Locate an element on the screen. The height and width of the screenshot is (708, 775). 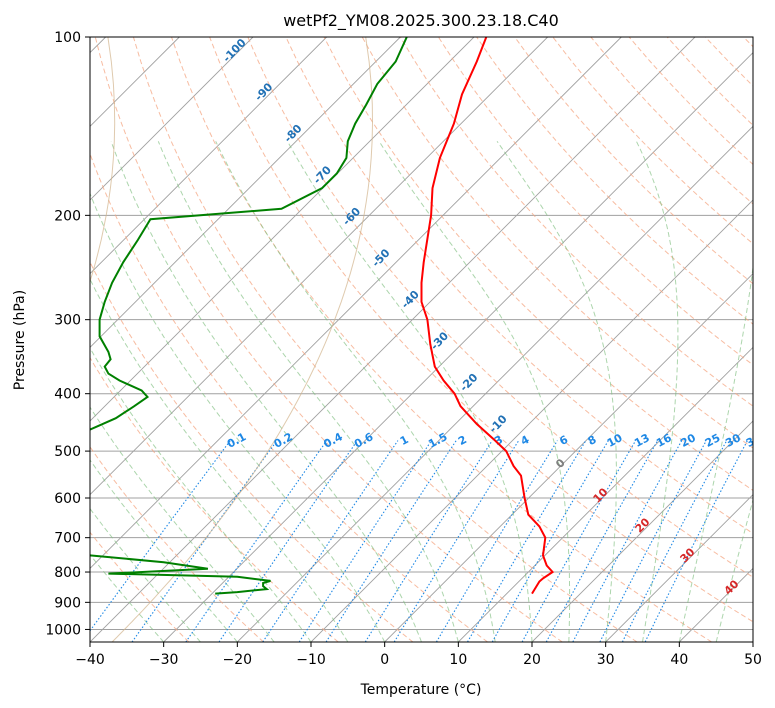
y-tick-label: 100 is located at coordinates (67, 38).